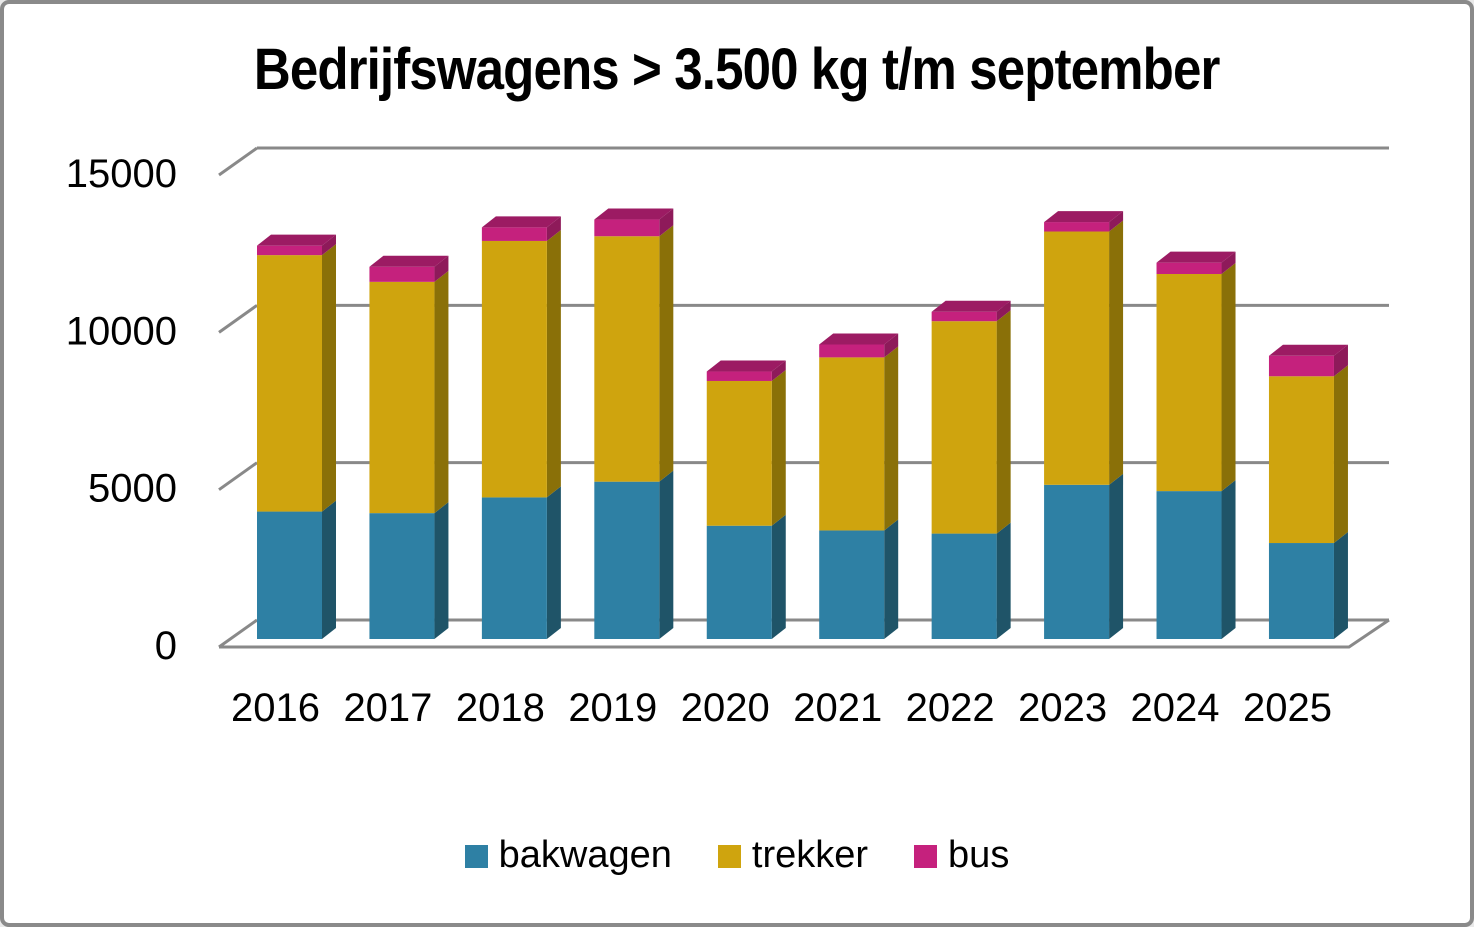 The width and height of the screenshot is (1474, 927). Describe the element at coordinates (627, 560) in the screenshot. I see `bar-2019-bakwagen` at that location.